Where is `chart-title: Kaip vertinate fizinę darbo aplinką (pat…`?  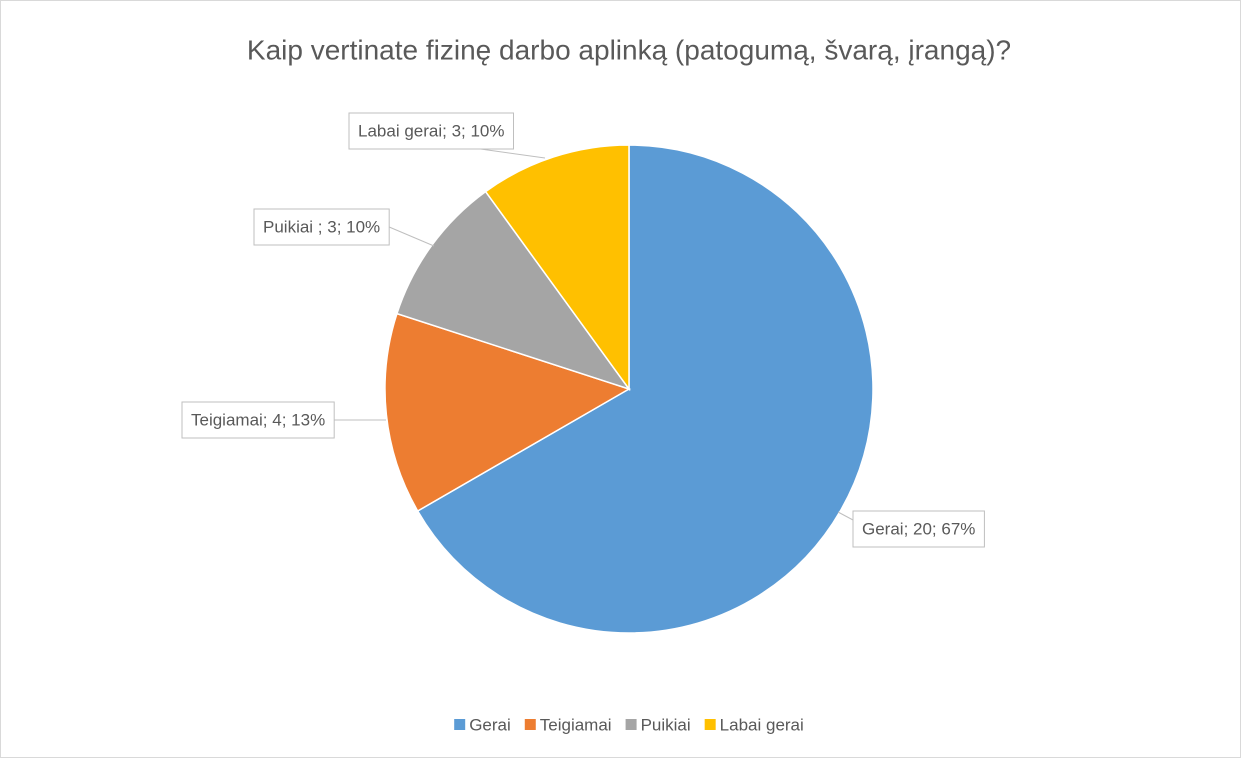
chart-title: Kaip vertinate fizinę darbo aplinką (pat… is located at coordinates (629, 49).